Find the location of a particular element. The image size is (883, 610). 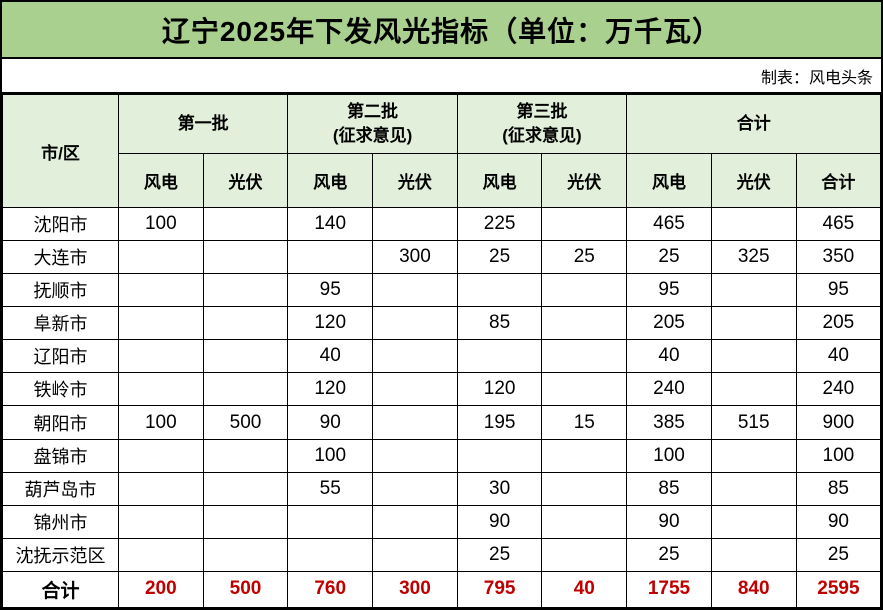

value-cell: 300 is located at coordinates (415, 589).